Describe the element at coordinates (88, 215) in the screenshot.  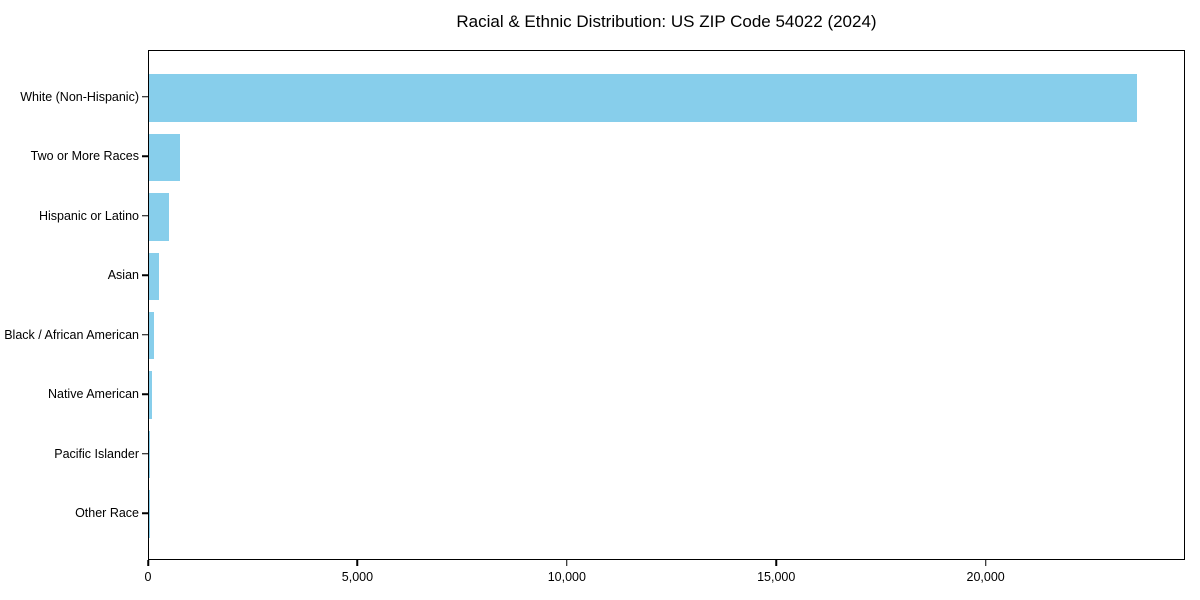
I see `y-tick-label-hispanic-or-latino: Hispanic or Latino` at that location.